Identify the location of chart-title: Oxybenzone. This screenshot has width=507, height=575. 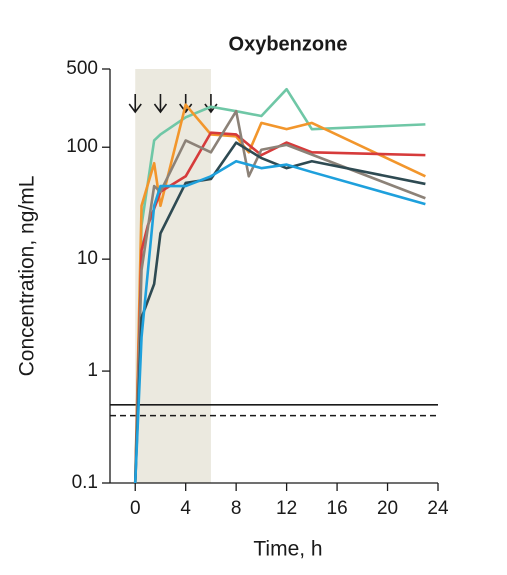
(288, 44).